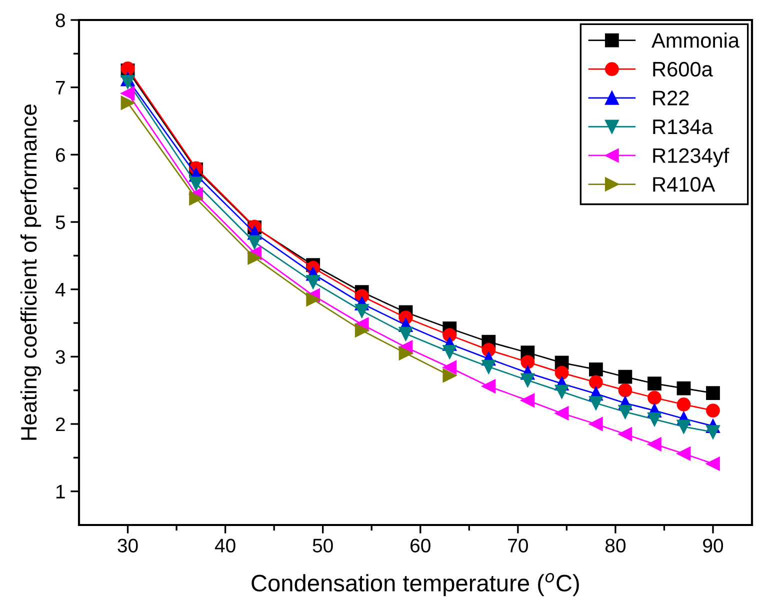 Image resolution: width=757 pixels, height=610 pixels. Describe the element at coordinates (31, 272) in the screenshot. I see `y-axis-title: Heating coefficient of performance` at that location.